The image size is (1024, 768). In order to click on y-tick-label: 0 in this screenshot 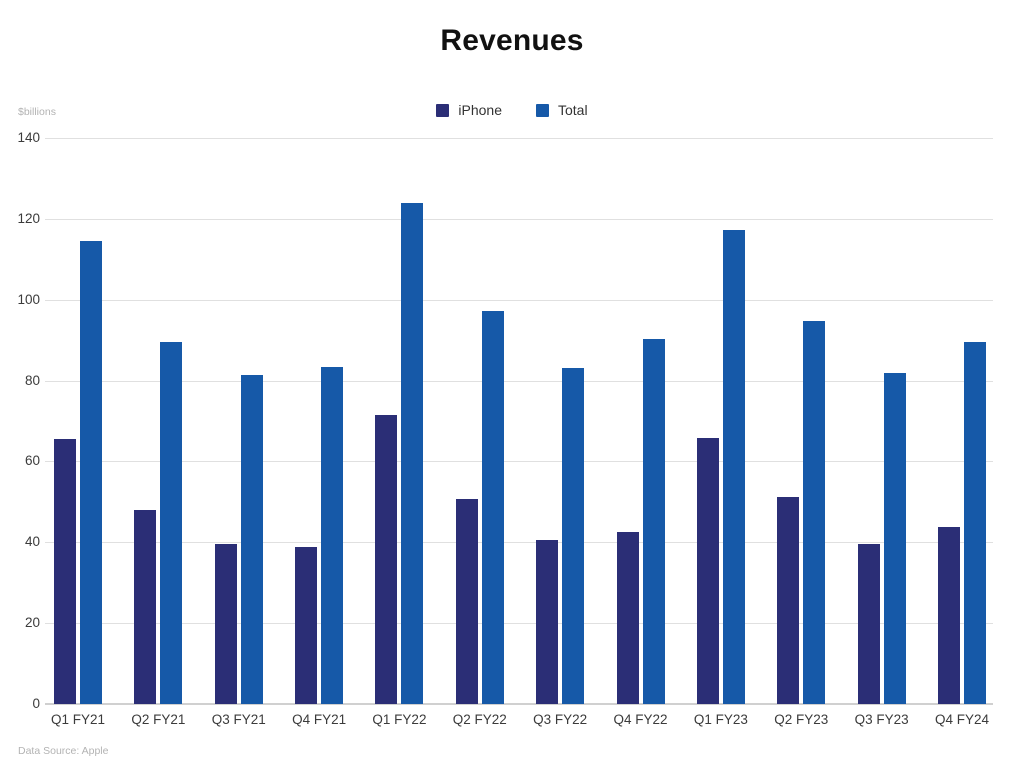, I will do `click(36, 703)`.